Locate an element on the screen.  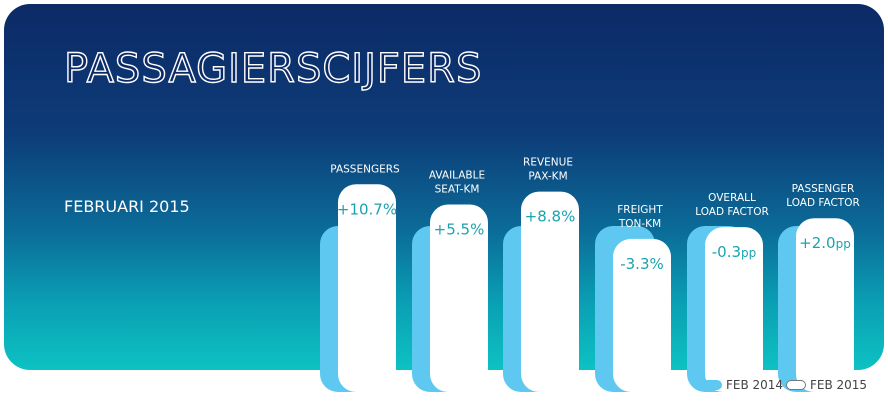
category-label: PASSENGERS is located at coordinates (365, 169).